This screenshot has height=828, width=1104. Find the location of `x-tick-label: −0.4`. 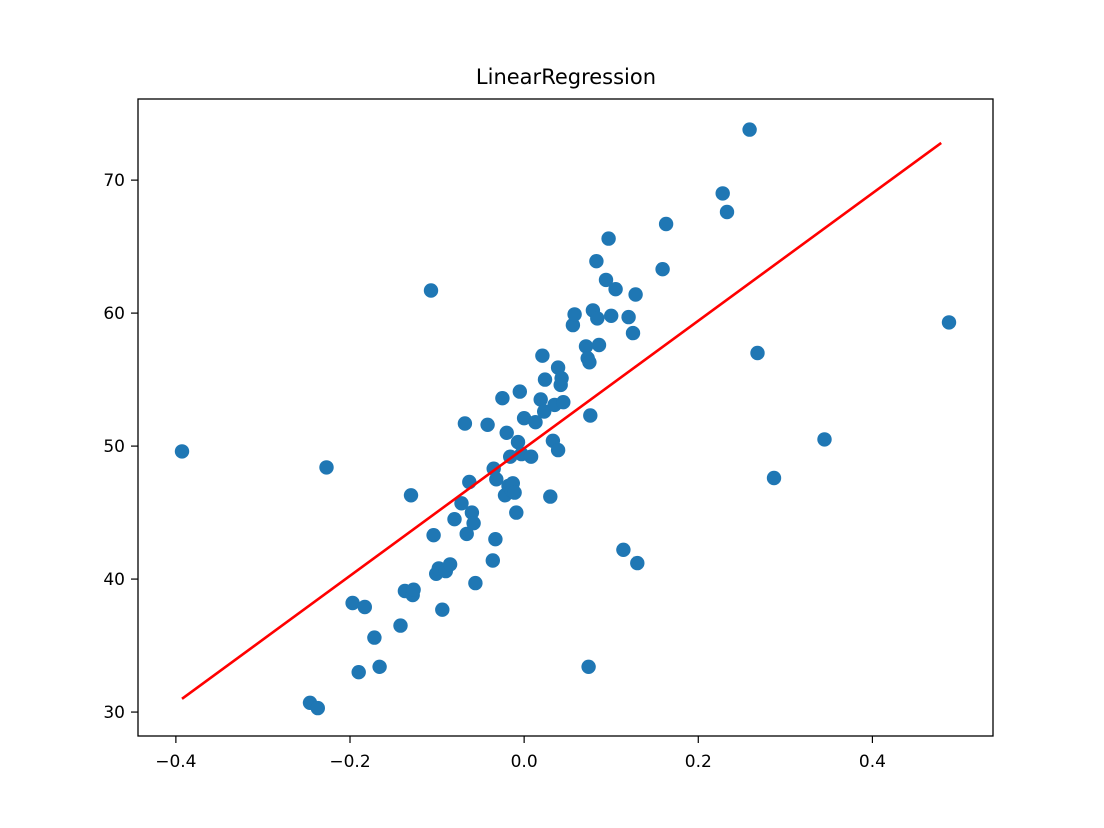

x-tick-label: −0.4 is located at coordinates (175, 762).